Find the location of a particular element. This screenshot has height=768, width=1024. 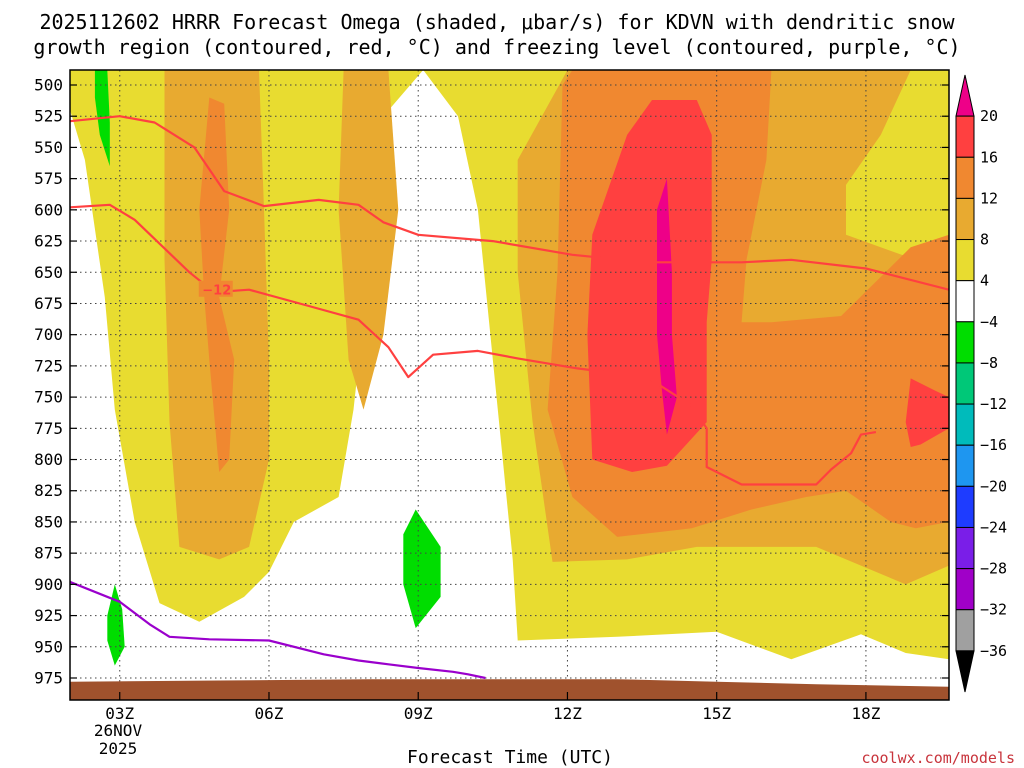

omega-region-upward-16to20-right is located at coordinates (927, 412).